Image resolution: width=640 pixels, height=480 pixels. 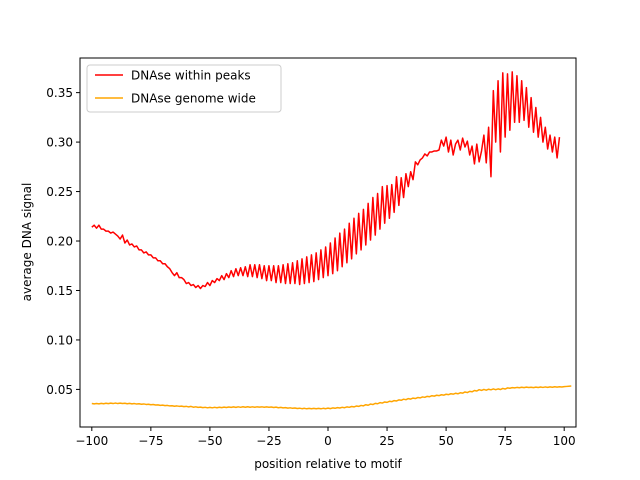 I want to click on legend-box, so click(x=184, y=88).